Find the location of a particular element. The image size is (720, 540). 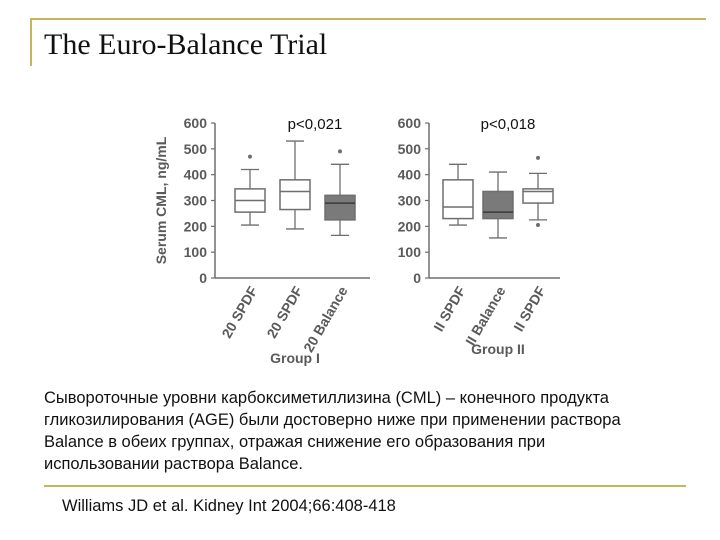

panel-title: p<0,021 is located at coordinates (315, 124).